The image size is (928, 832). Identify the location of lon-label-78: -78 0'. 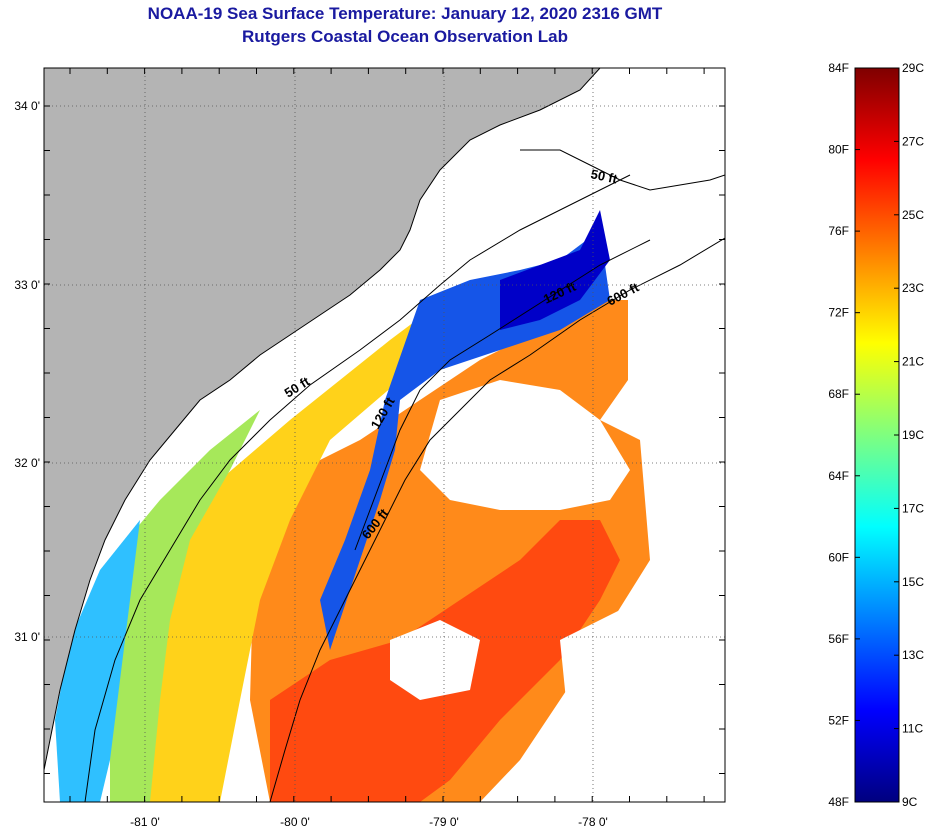
(593, 822).